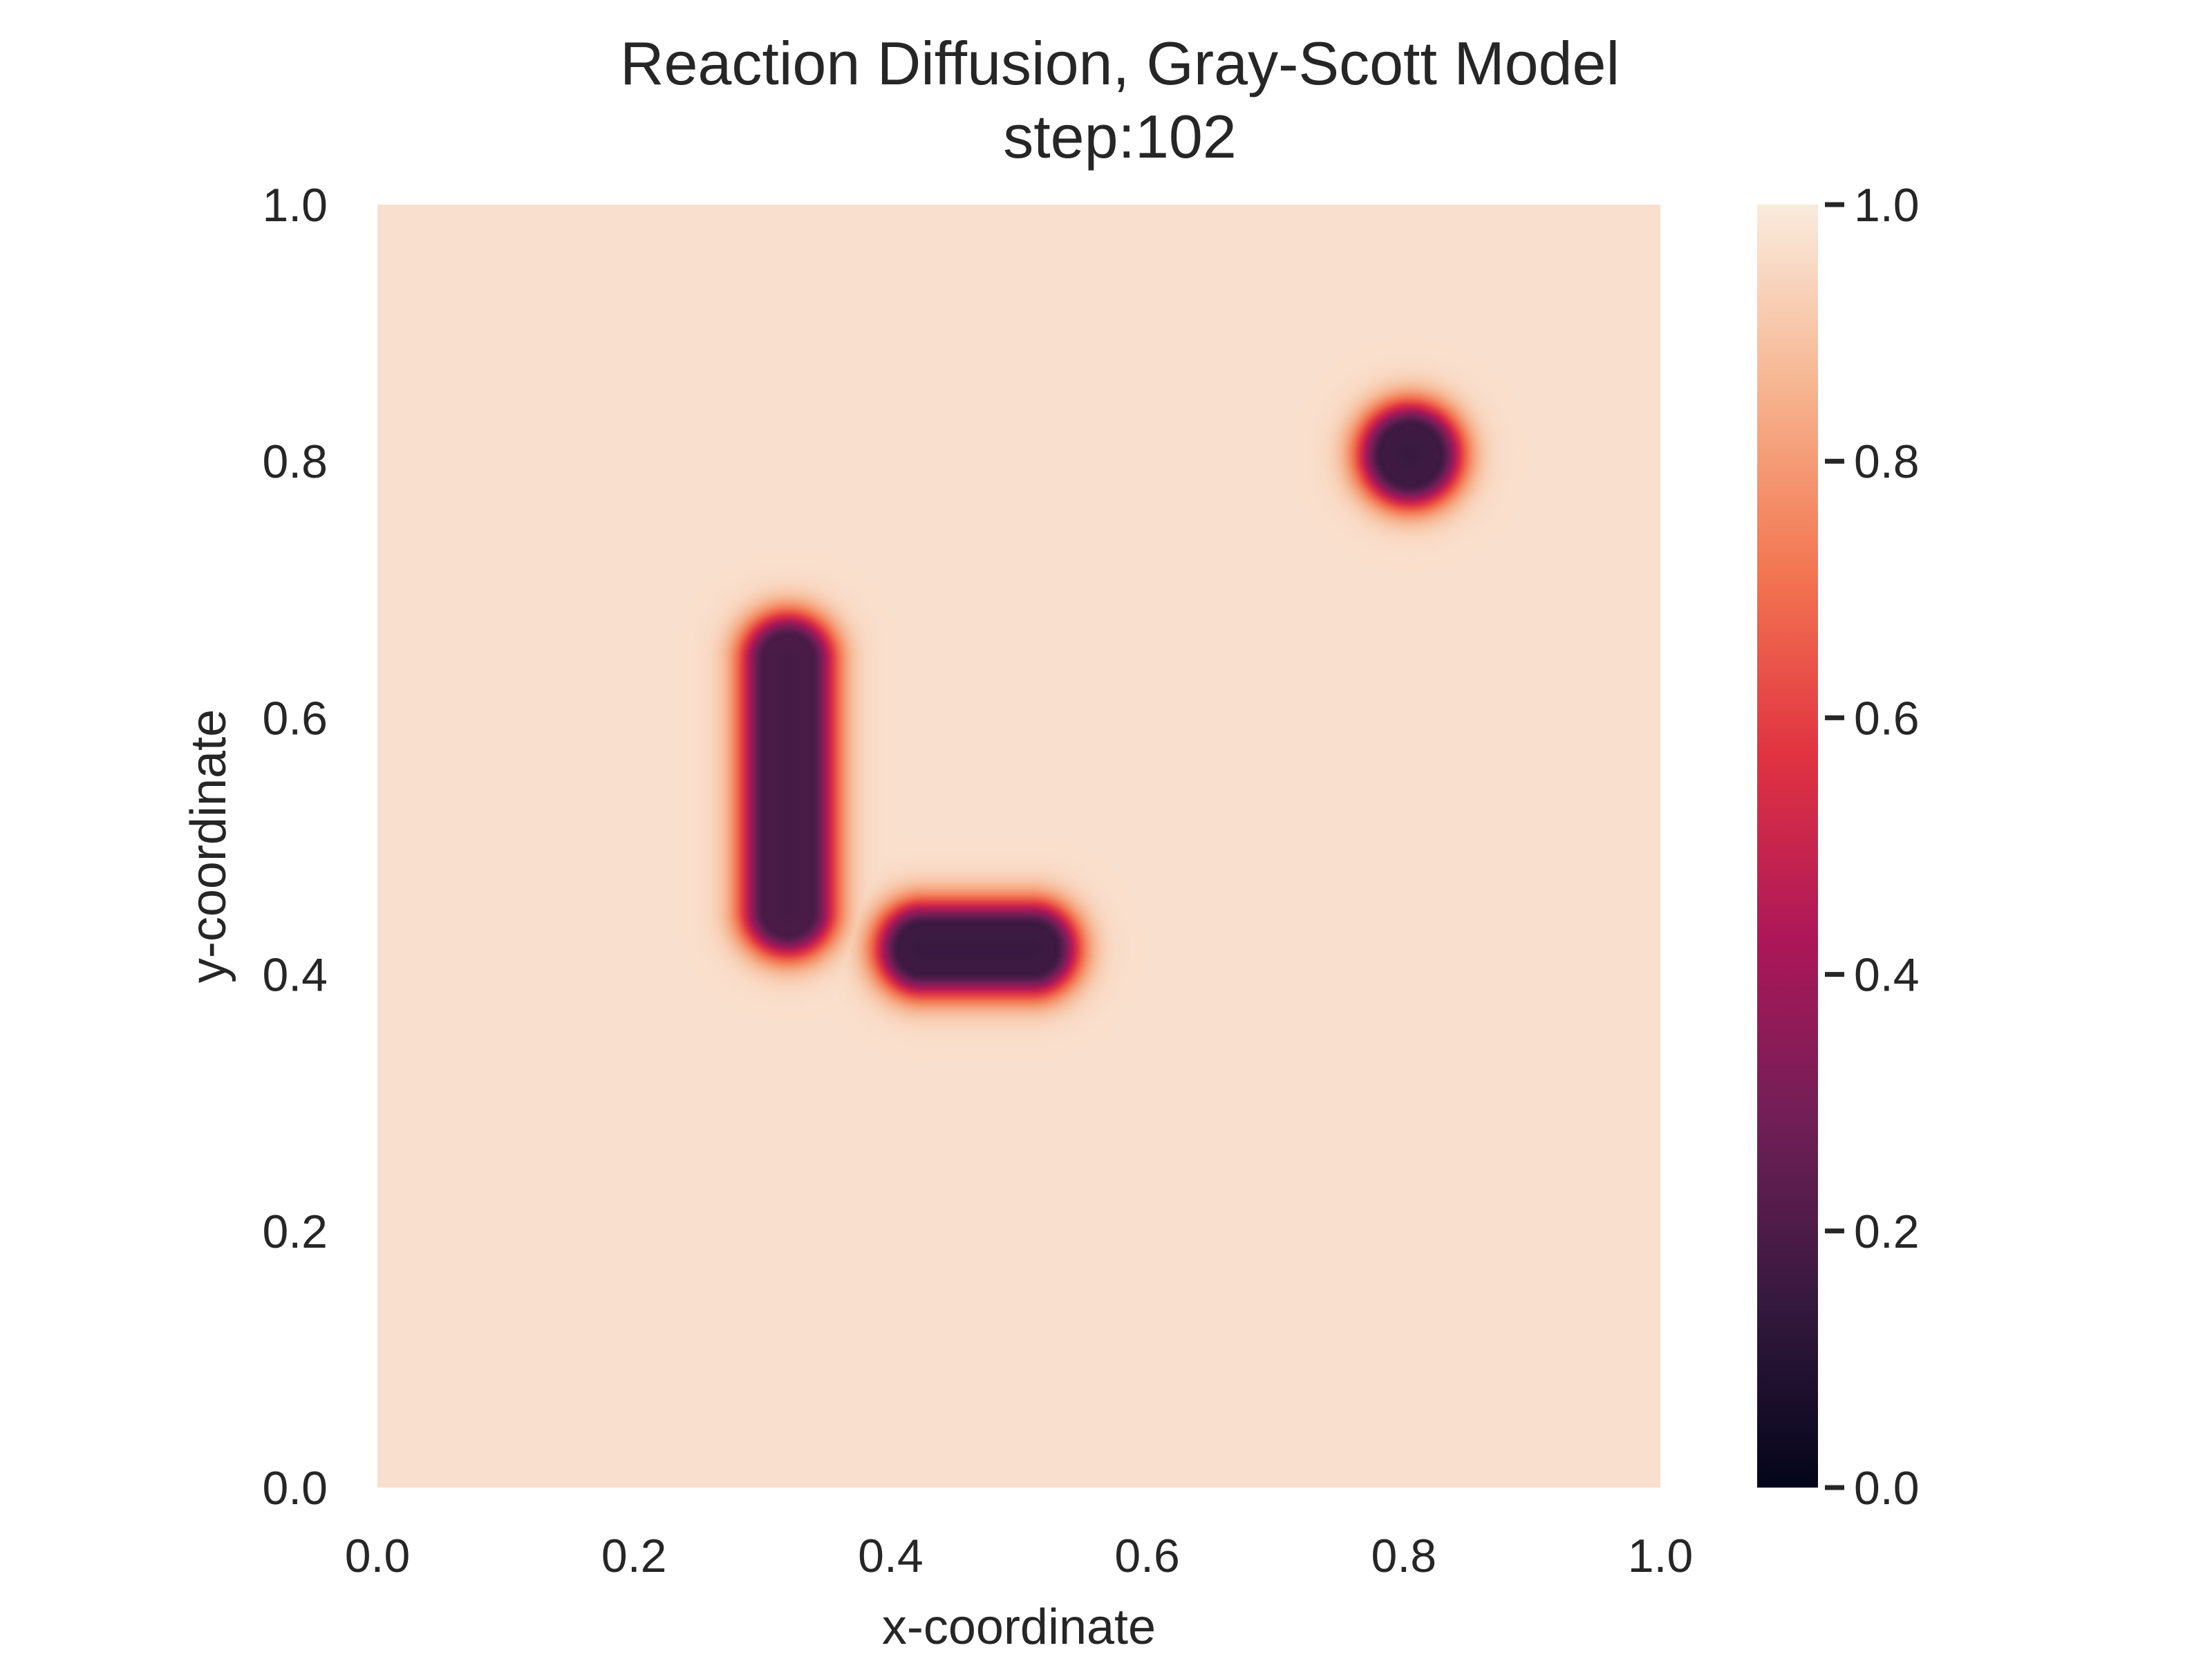  Describe the element at coordinates (295, 1232) in the screenshot. I see `y-tick-label: 0.2` at that location.